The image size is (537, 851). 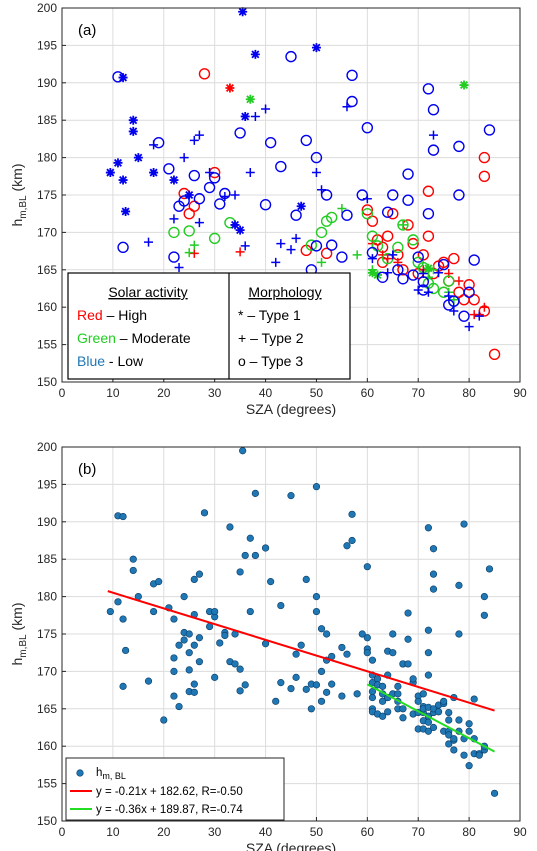 I want to click on y-tick-label: 190, so click(x=47, y=83).